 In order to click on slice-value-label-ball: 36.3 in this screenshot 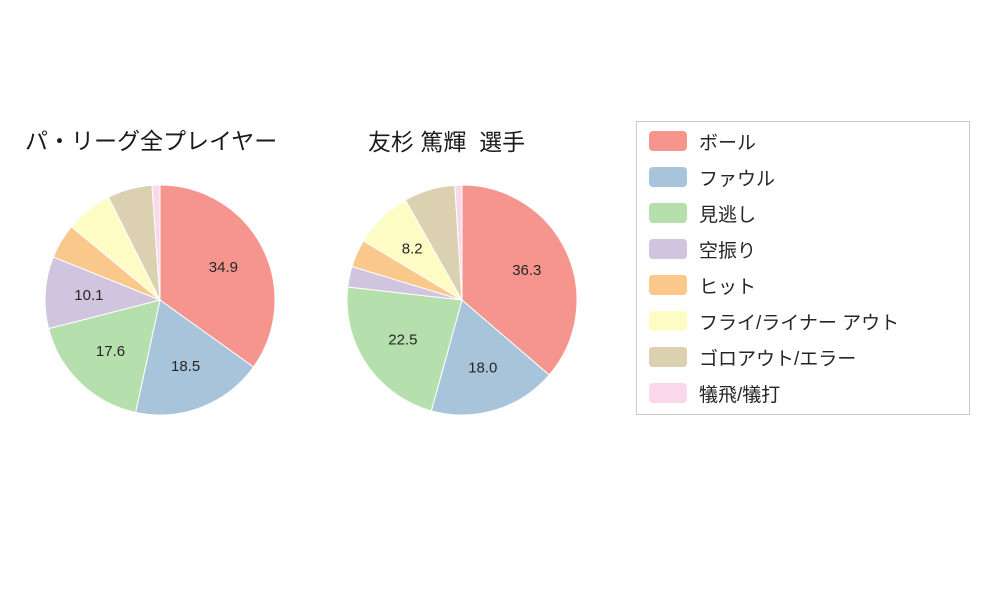, I will do `click(526, 270)`.